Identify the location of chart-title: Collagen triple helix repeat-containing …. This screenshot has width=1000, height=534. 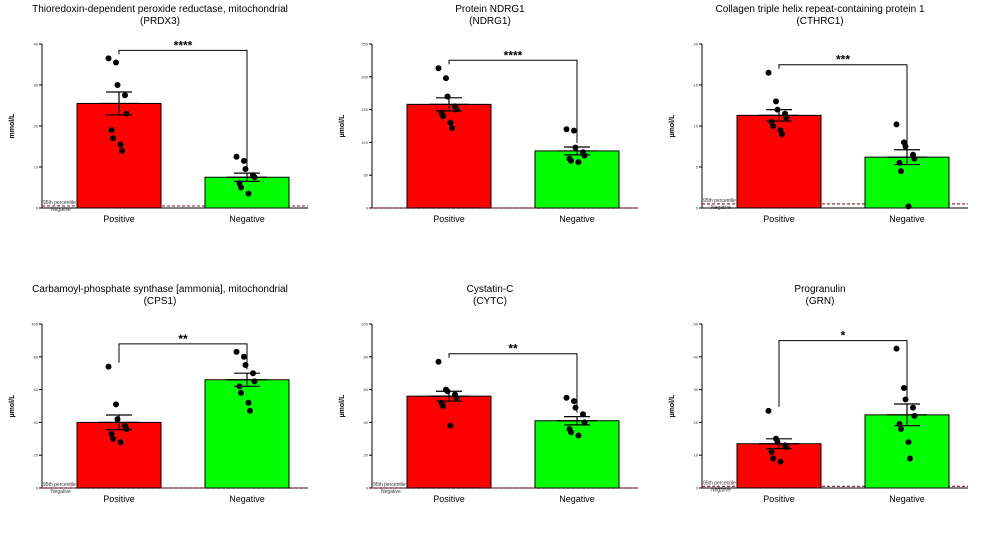
(820, 16).